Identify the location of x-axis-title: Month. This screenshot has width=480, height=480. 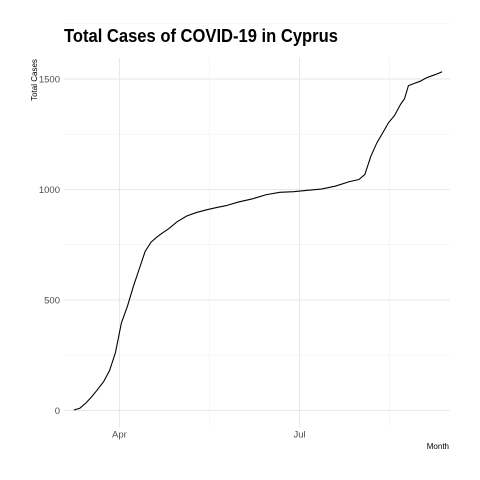
(438, 446).